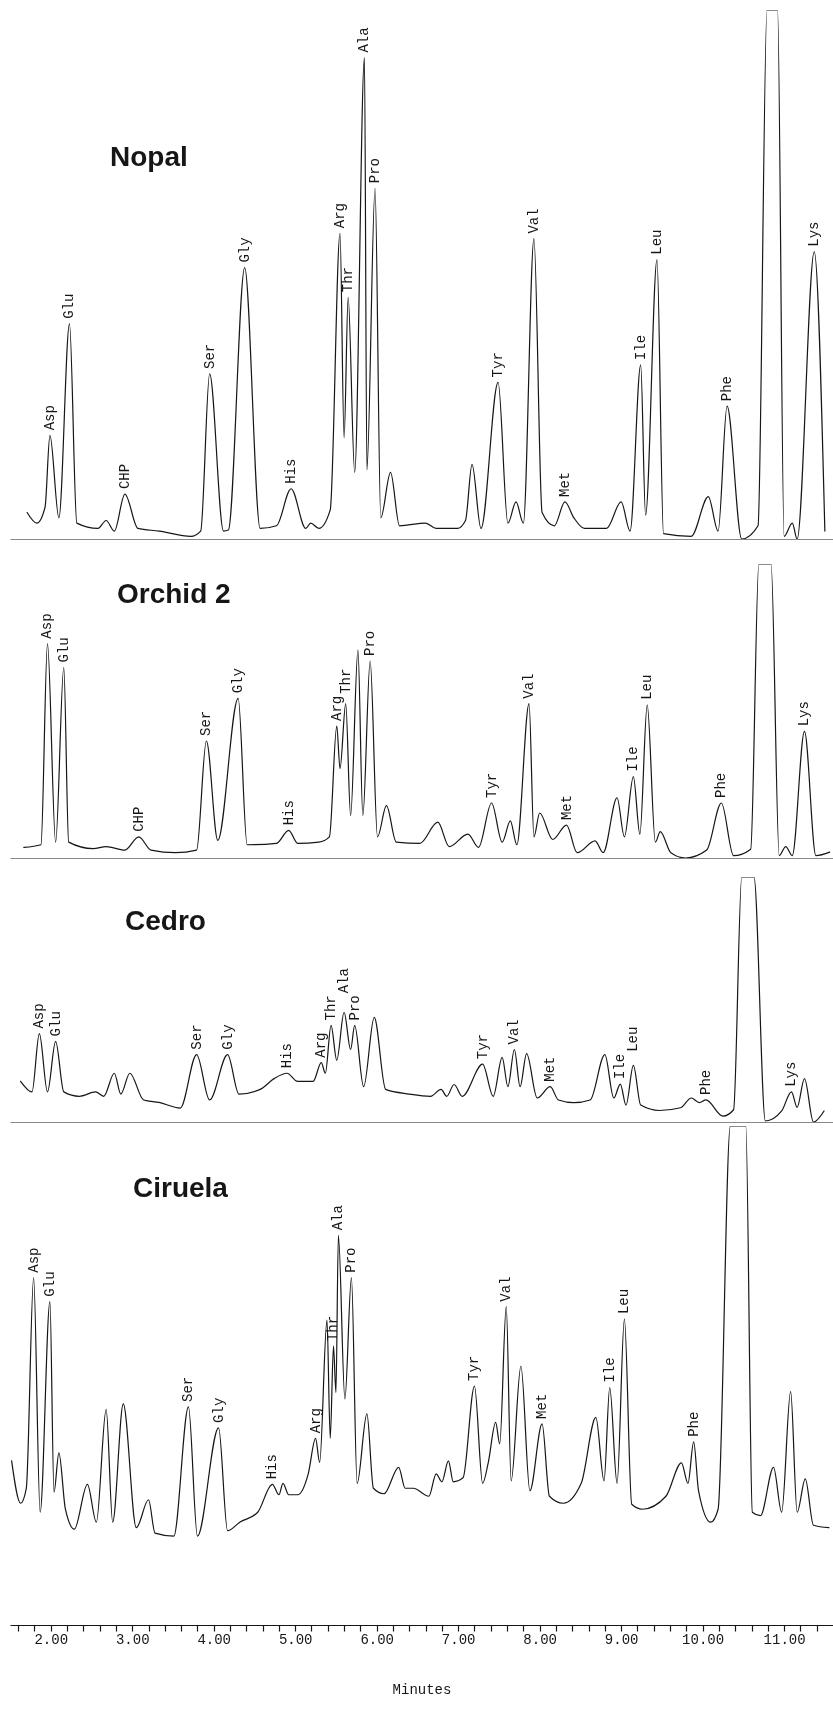 The image size is (833, 1711). What do you see at coordinates (458, 1639) in the screenshot?
I see `x-tick-label: 7.00` at bounding box center [458, 1639].